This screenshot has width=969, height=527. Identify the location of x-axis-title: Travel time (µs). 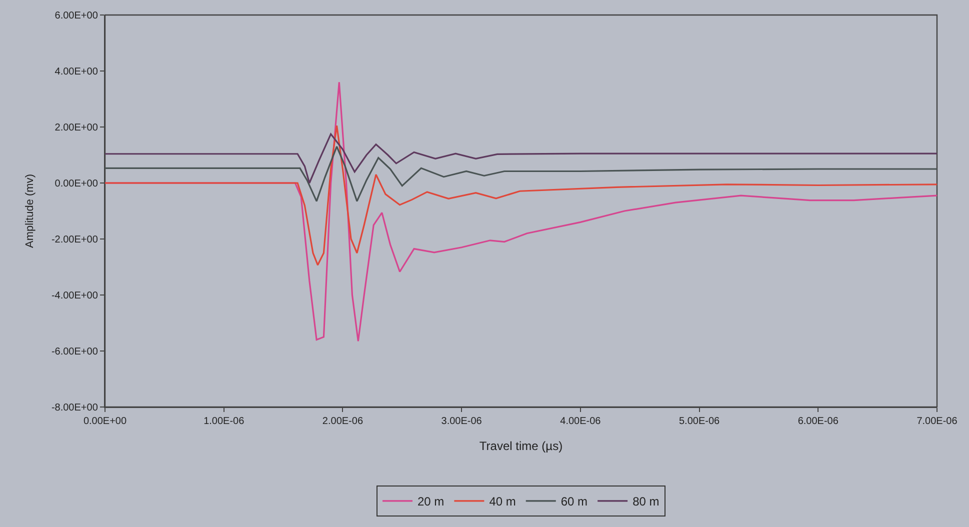
(521, 446).